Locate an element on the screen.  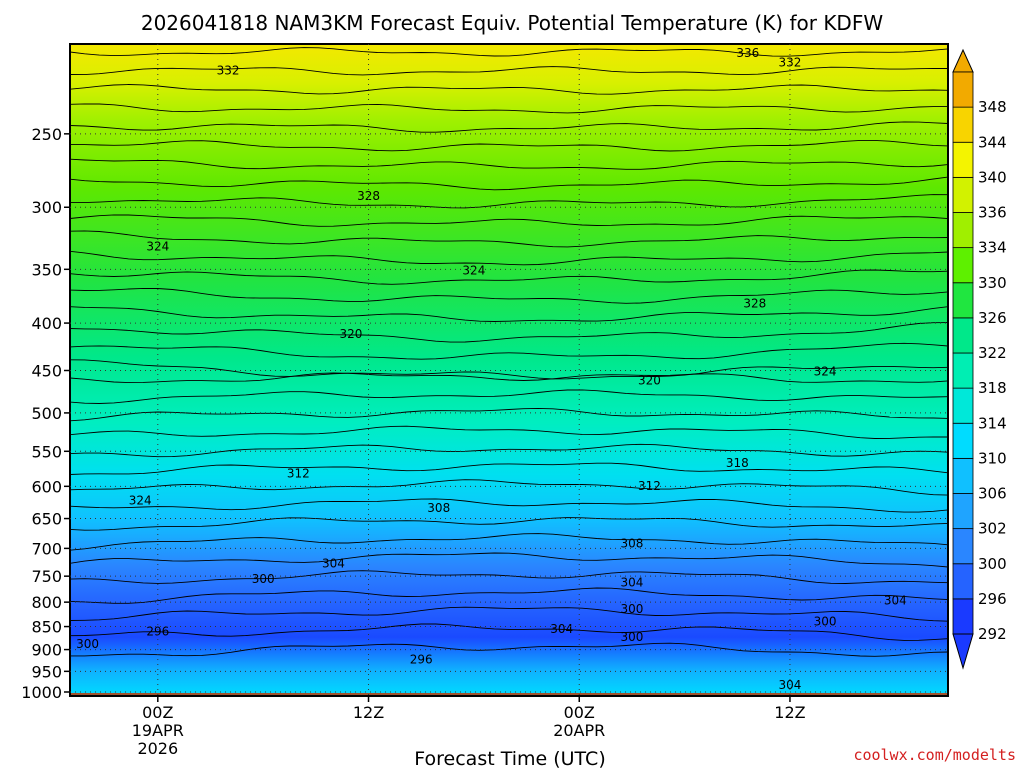
x-tick-label: 00Z is located at coordinates (157, 712).